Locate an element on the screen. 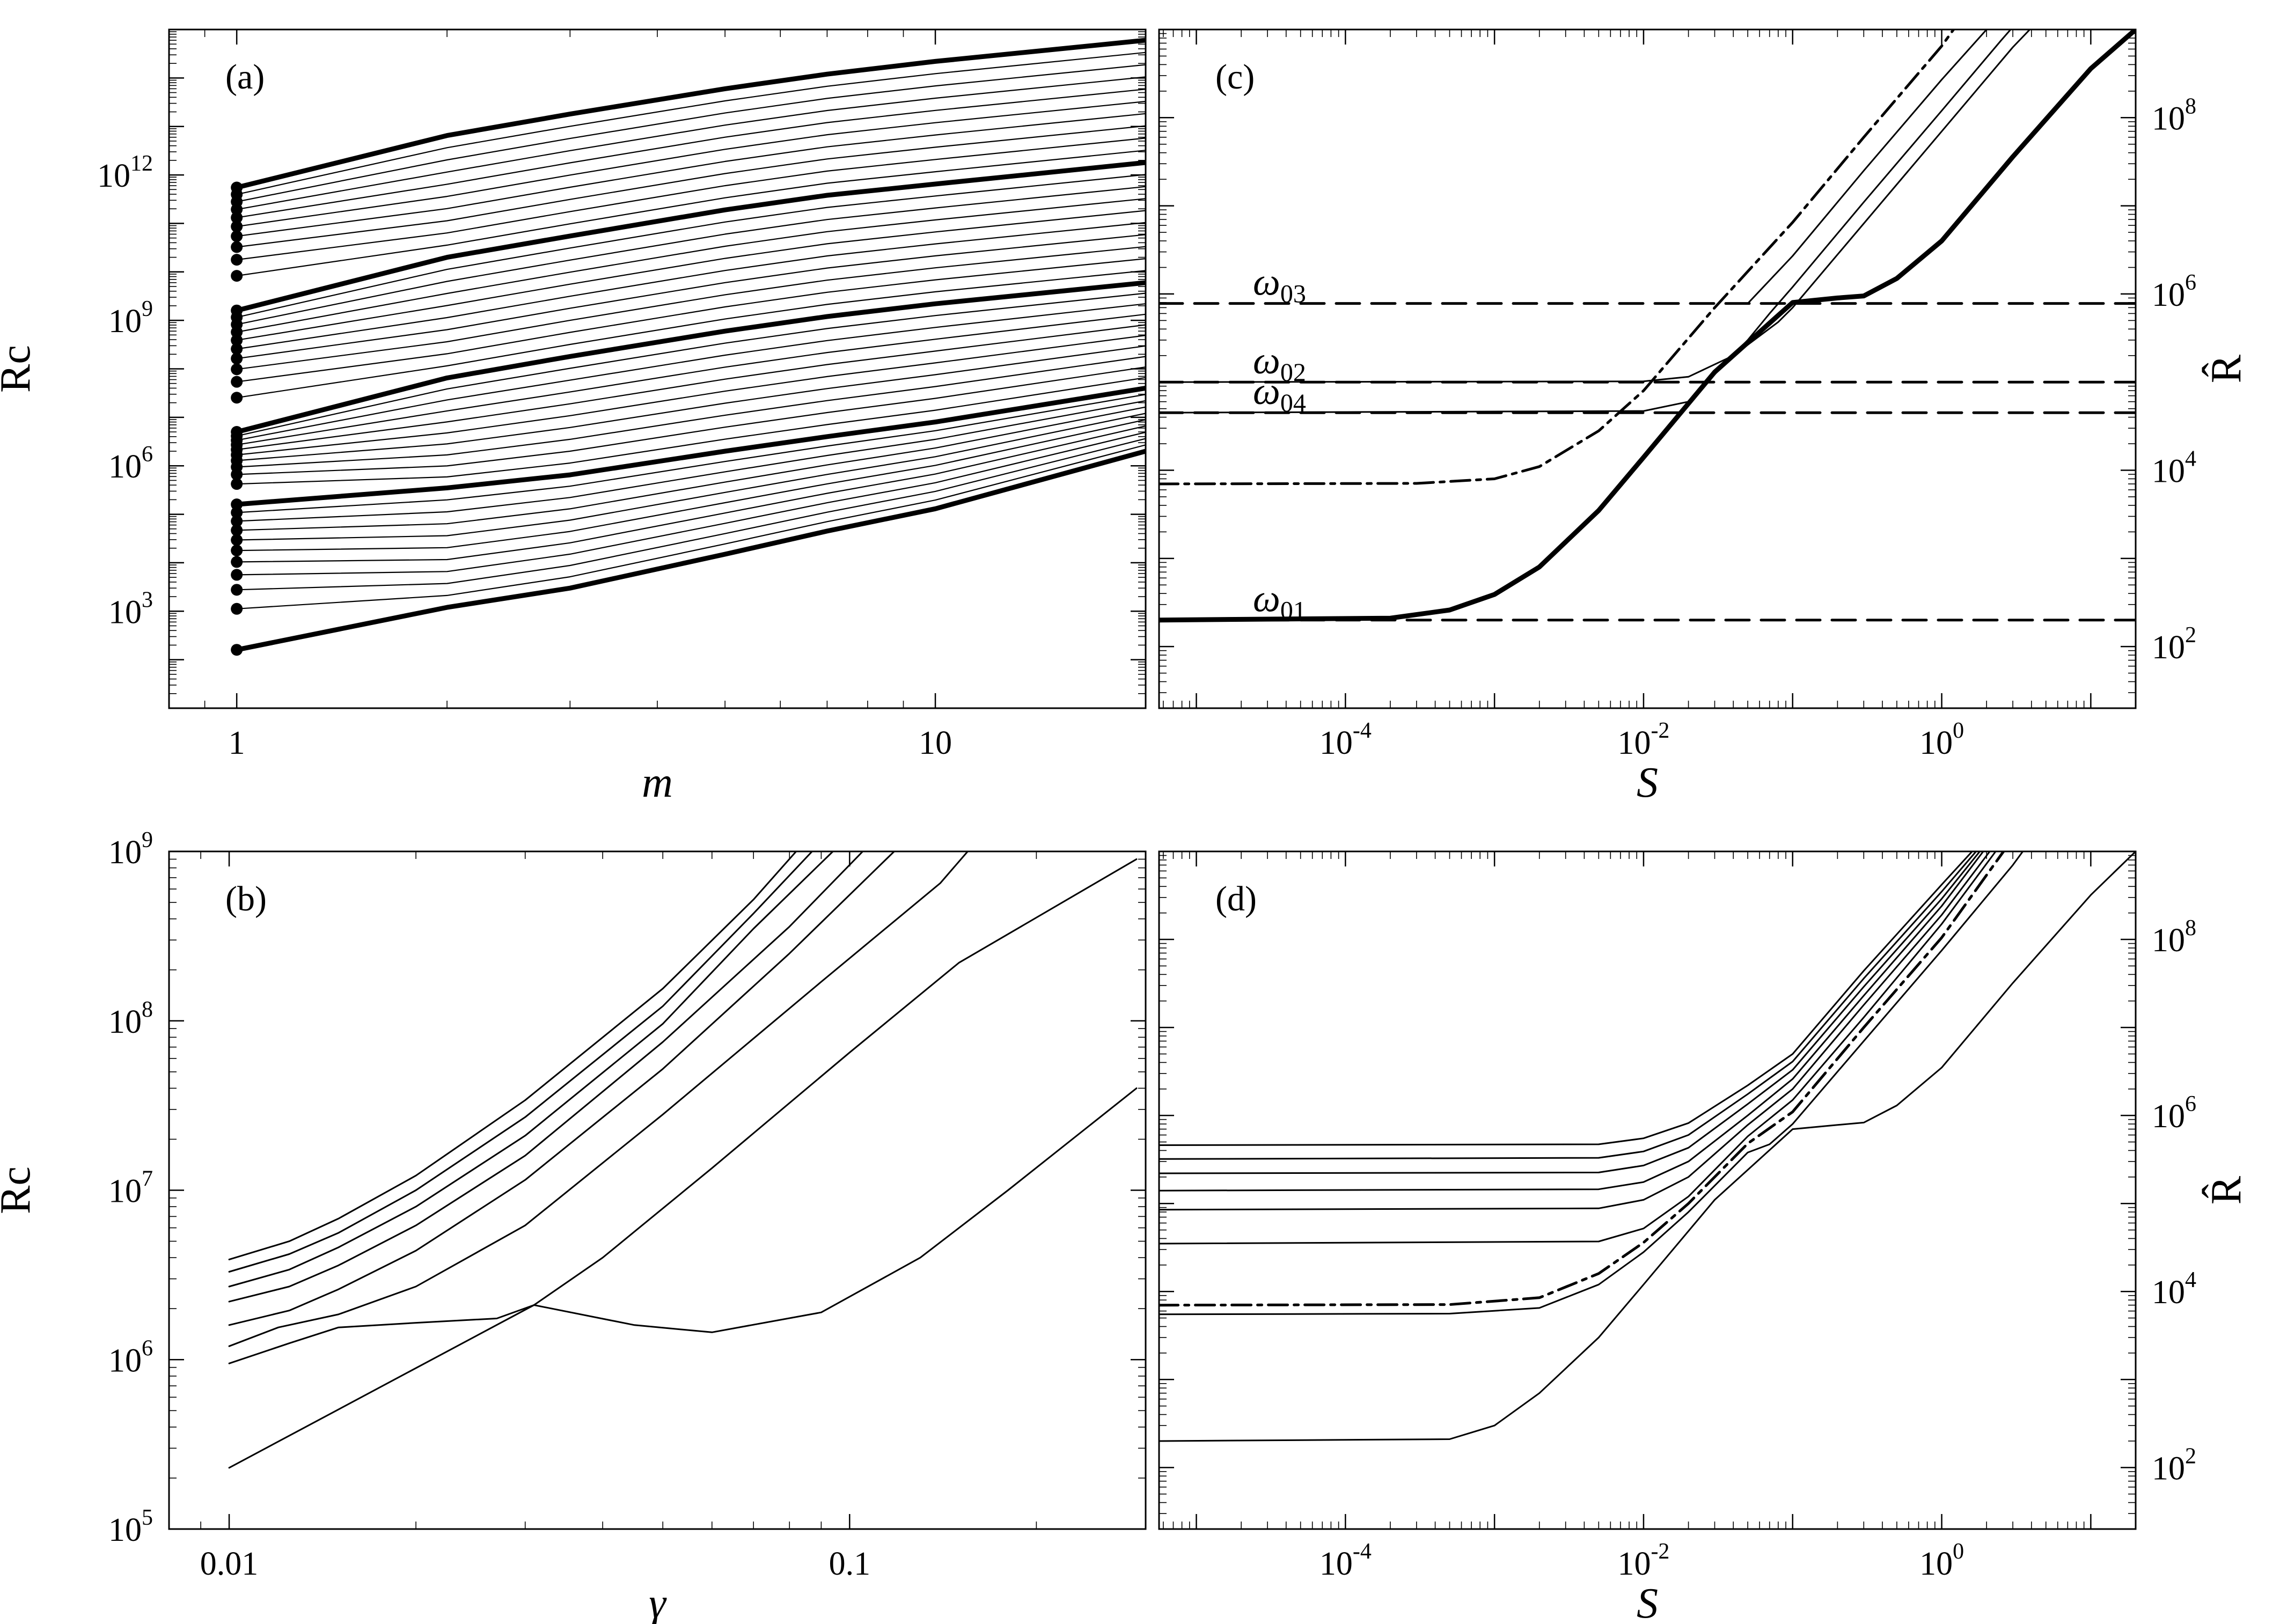  y-tick-label: 10⁷ is located at coordinates (130, 1188).